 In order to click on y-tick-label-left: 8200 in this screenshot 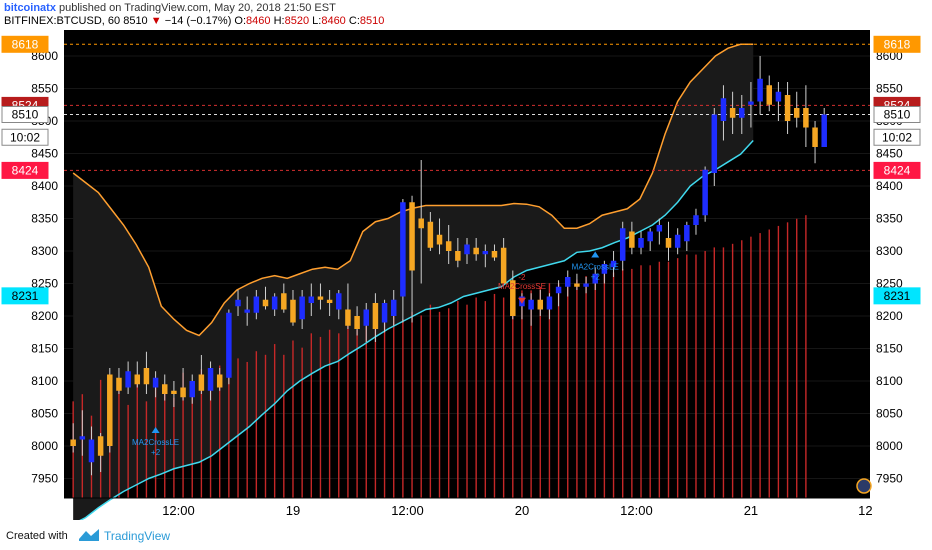, I will do `click(44, 316)`.